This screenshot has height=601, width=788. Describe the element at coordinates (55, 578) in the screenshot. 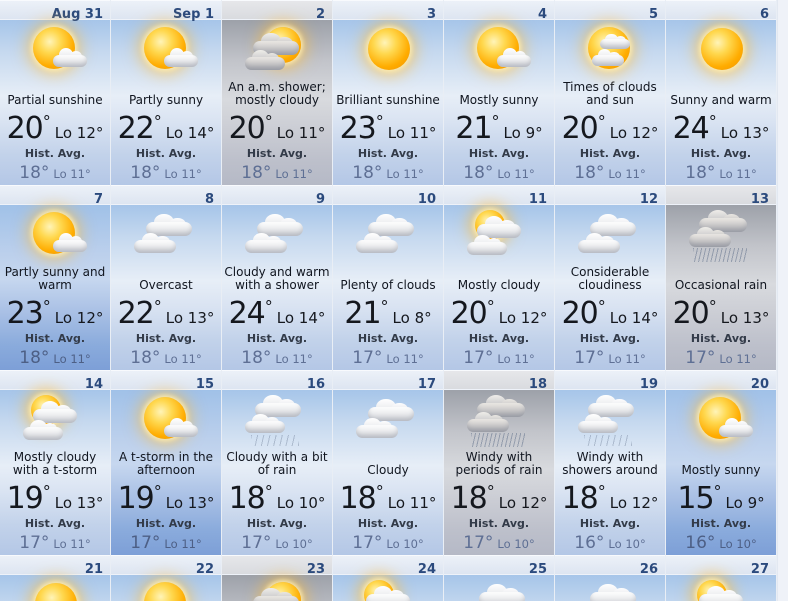

I see `day-cell: 21` at that location.